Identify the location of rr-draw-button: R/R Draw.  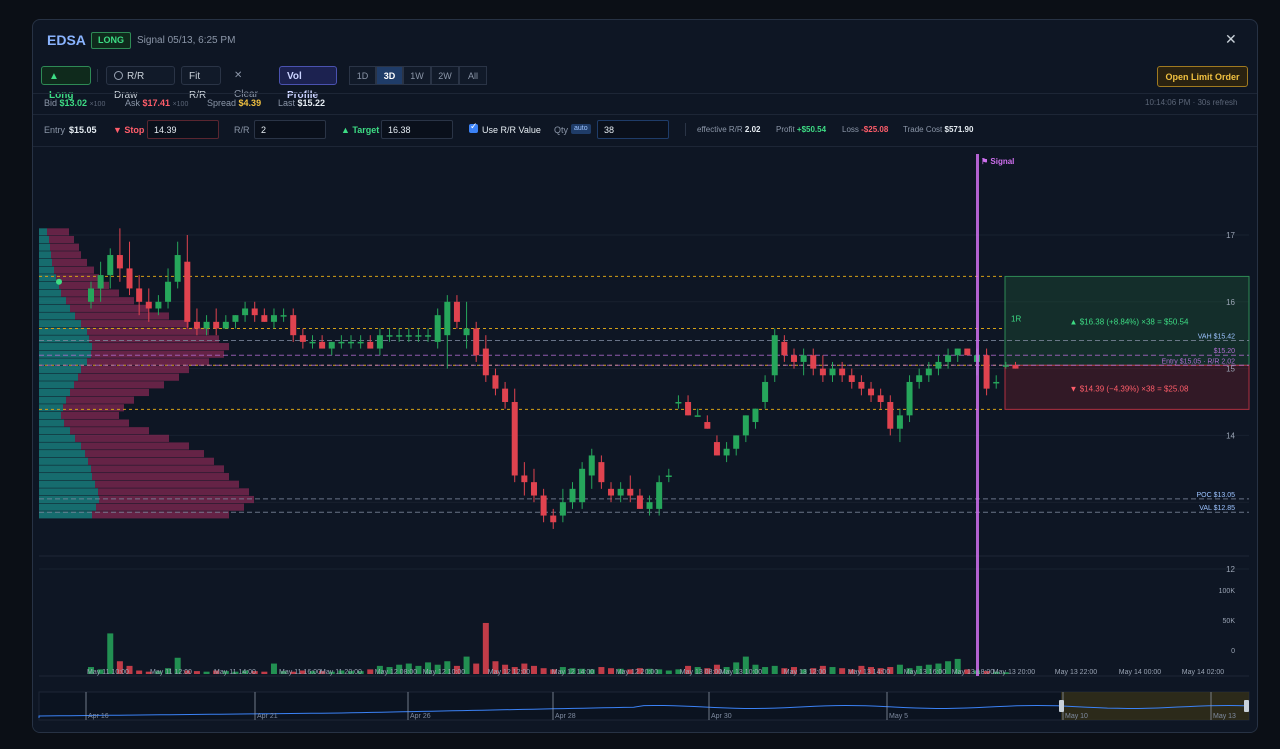
(140, 83).